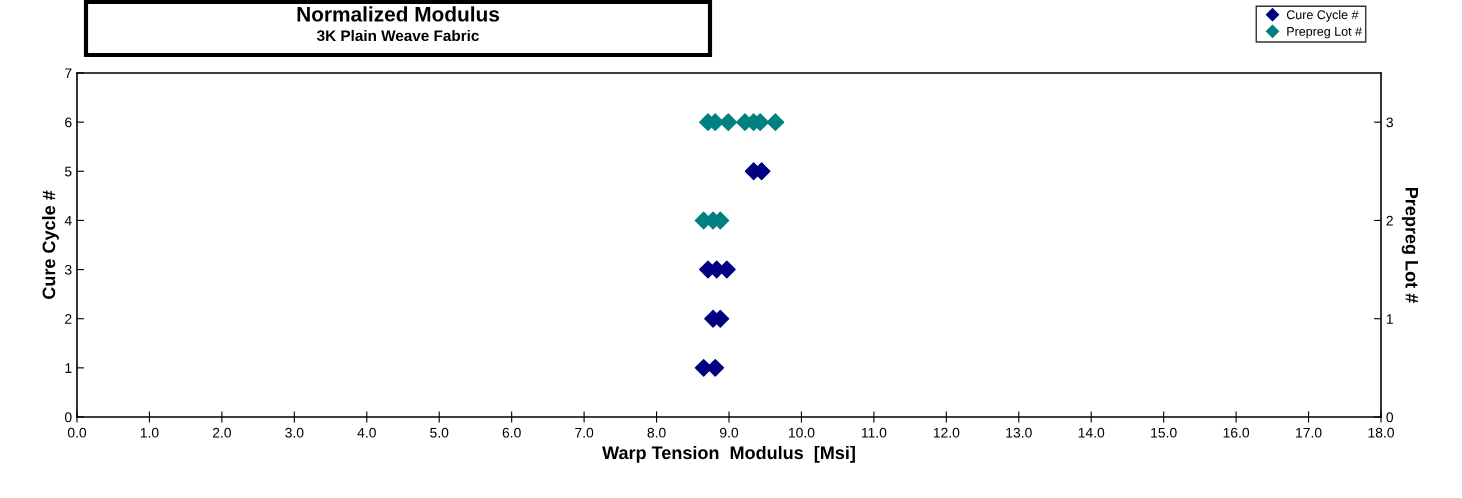 The height and width of the screenshot is (498, 1462). I want to click on x-tick-label: 6.0, so click(511, 432).